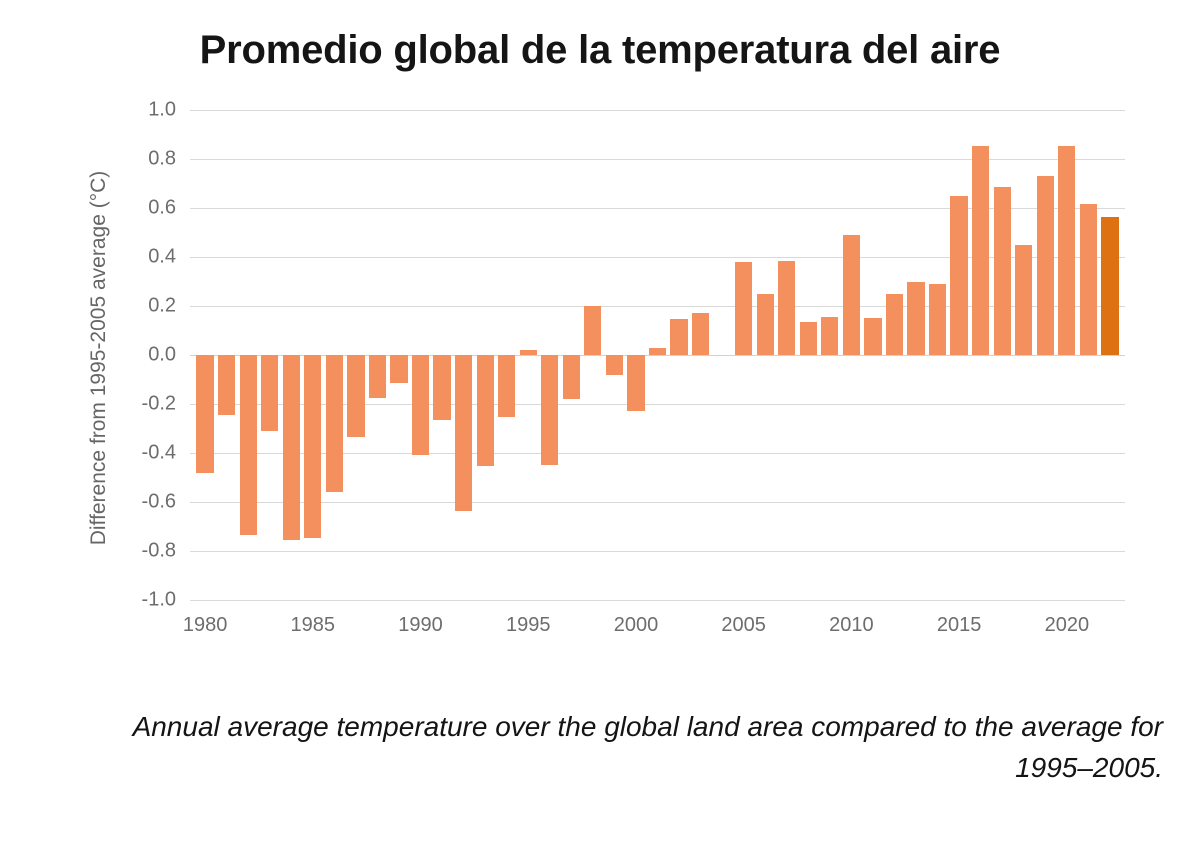 The image size is (1200, 841). I want to click on bar-2010, so click(851, 294).